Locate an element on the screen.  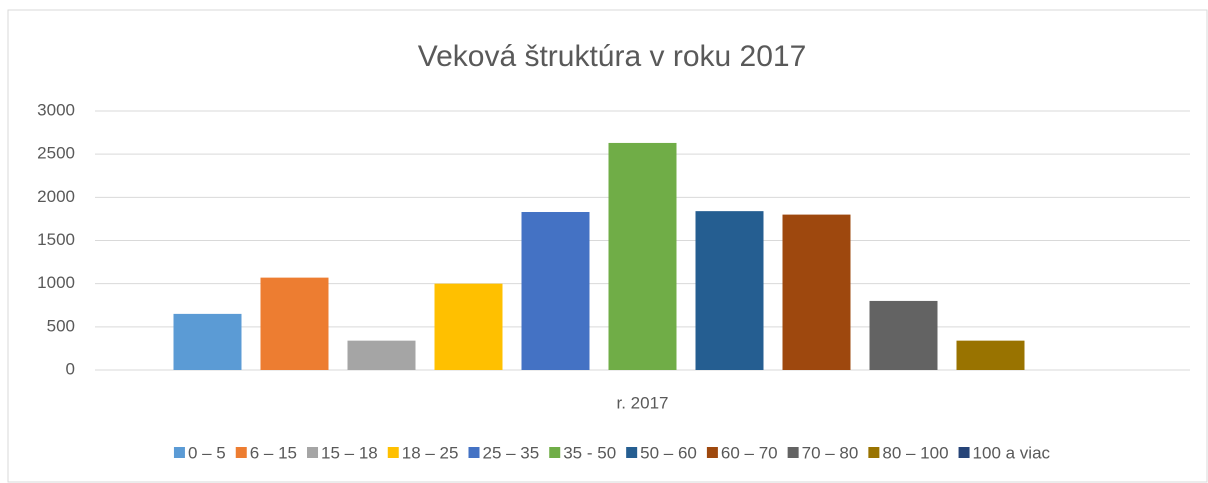
y-tick-label: 3000 is located at coordinates (56, 109).